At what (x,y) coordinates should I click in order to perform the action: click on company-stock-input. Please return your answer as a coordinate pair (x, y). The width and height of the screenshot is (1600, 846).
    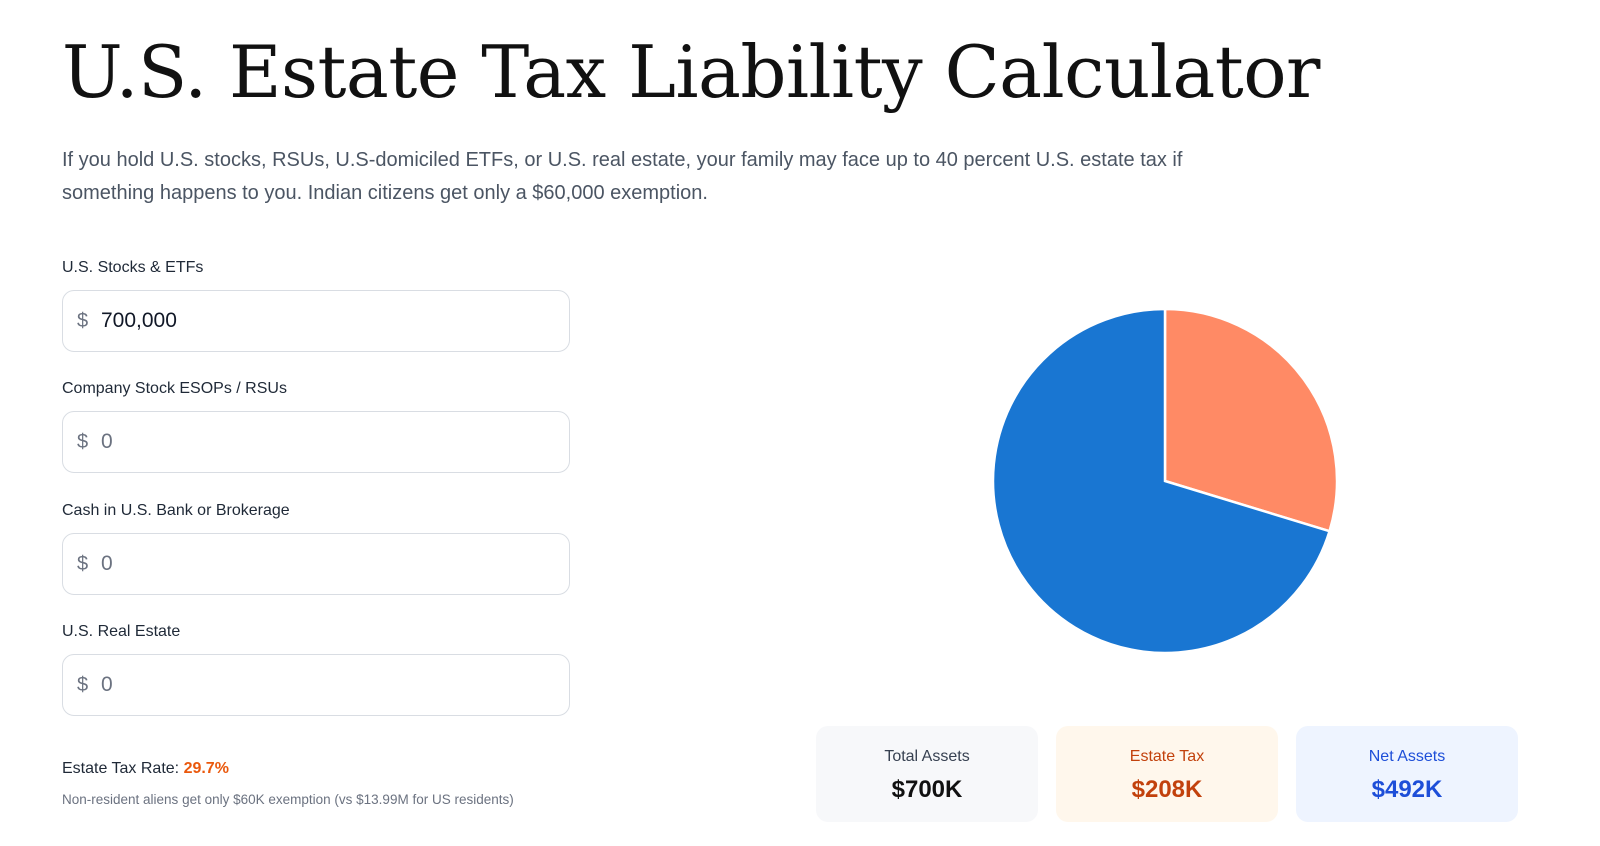
    Looking at the image, I should click on (321, 442).